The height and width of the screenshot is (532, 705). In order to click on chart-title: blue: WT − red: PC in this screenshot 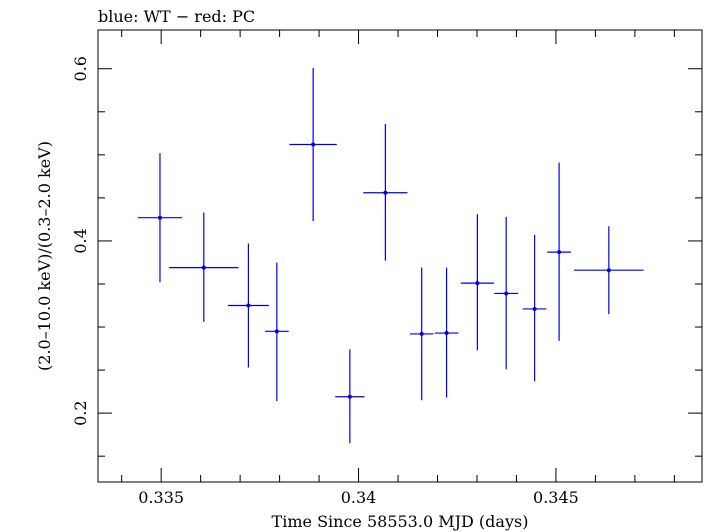, I will do `click(176, 16)`.